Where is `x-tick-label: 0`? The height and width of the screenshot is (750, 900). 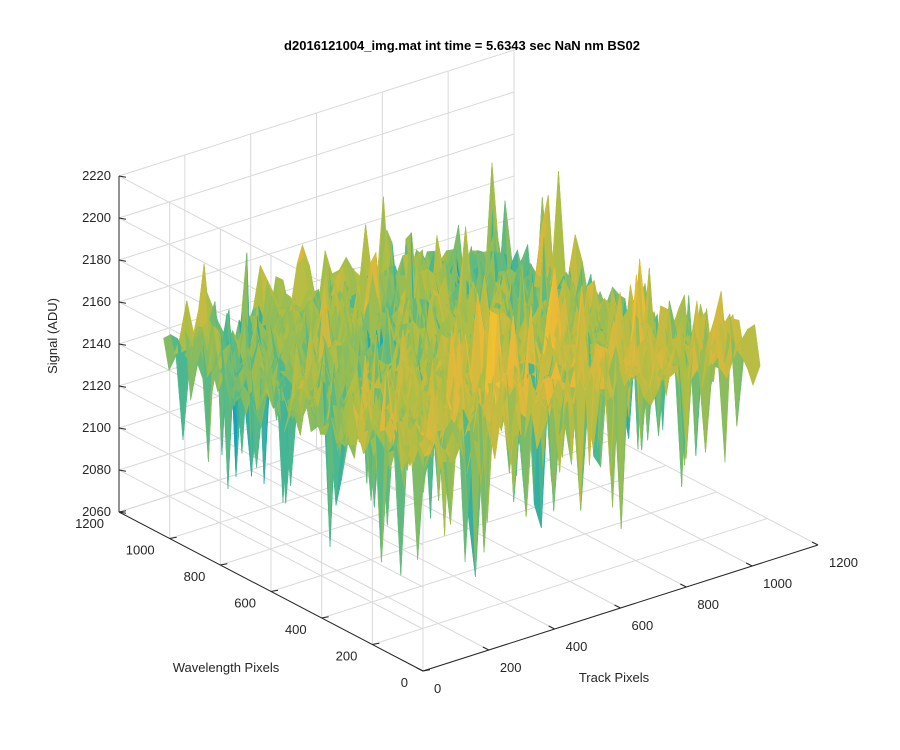
x-tick-label: 0 is located at coordinates (437, 688).